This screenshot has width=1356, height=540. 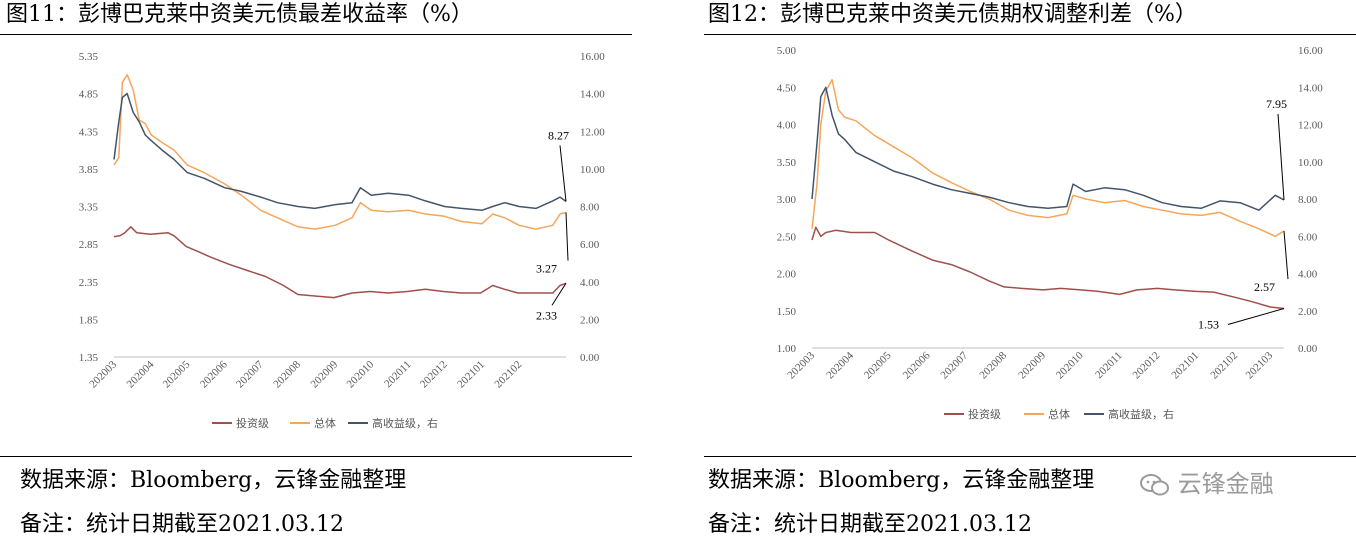 What do you see at coordinates (89, 208) in the screenshot?
I see `y-left-tick-label: 3.35` at bounding box center [89, 208].